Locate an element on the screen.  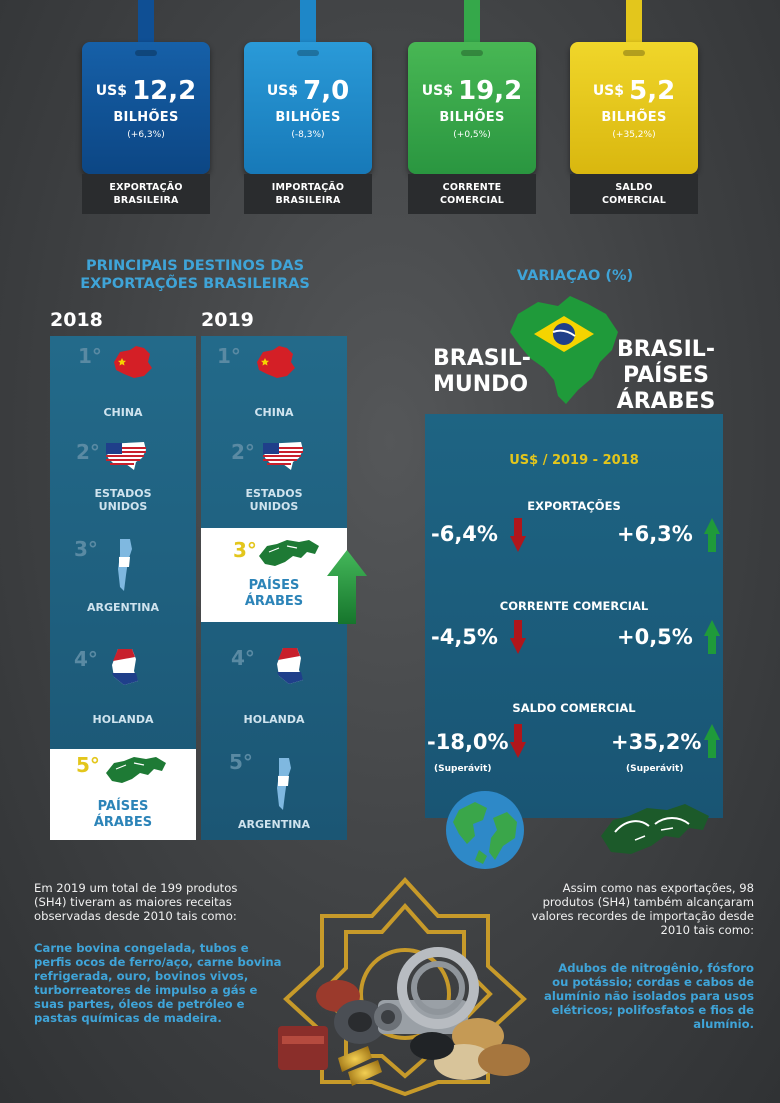
globe-icon is located at coordinates (485, 830).